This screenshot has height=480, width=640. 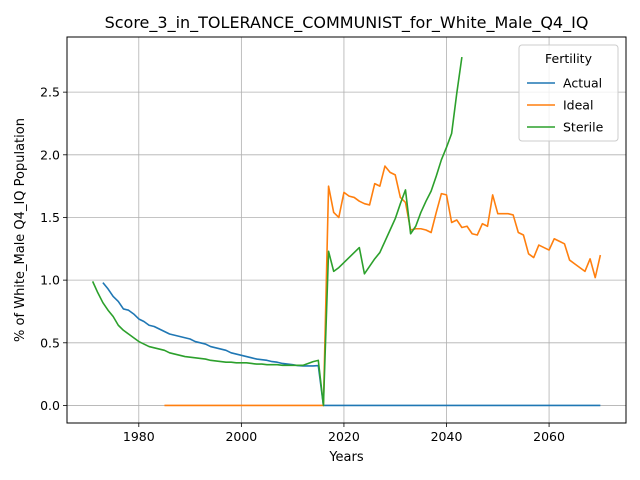 What do you see at coordinates (447, 436) in the screenshot?
I see `x-tick-label: 2040` at bounding box center [447, 436].